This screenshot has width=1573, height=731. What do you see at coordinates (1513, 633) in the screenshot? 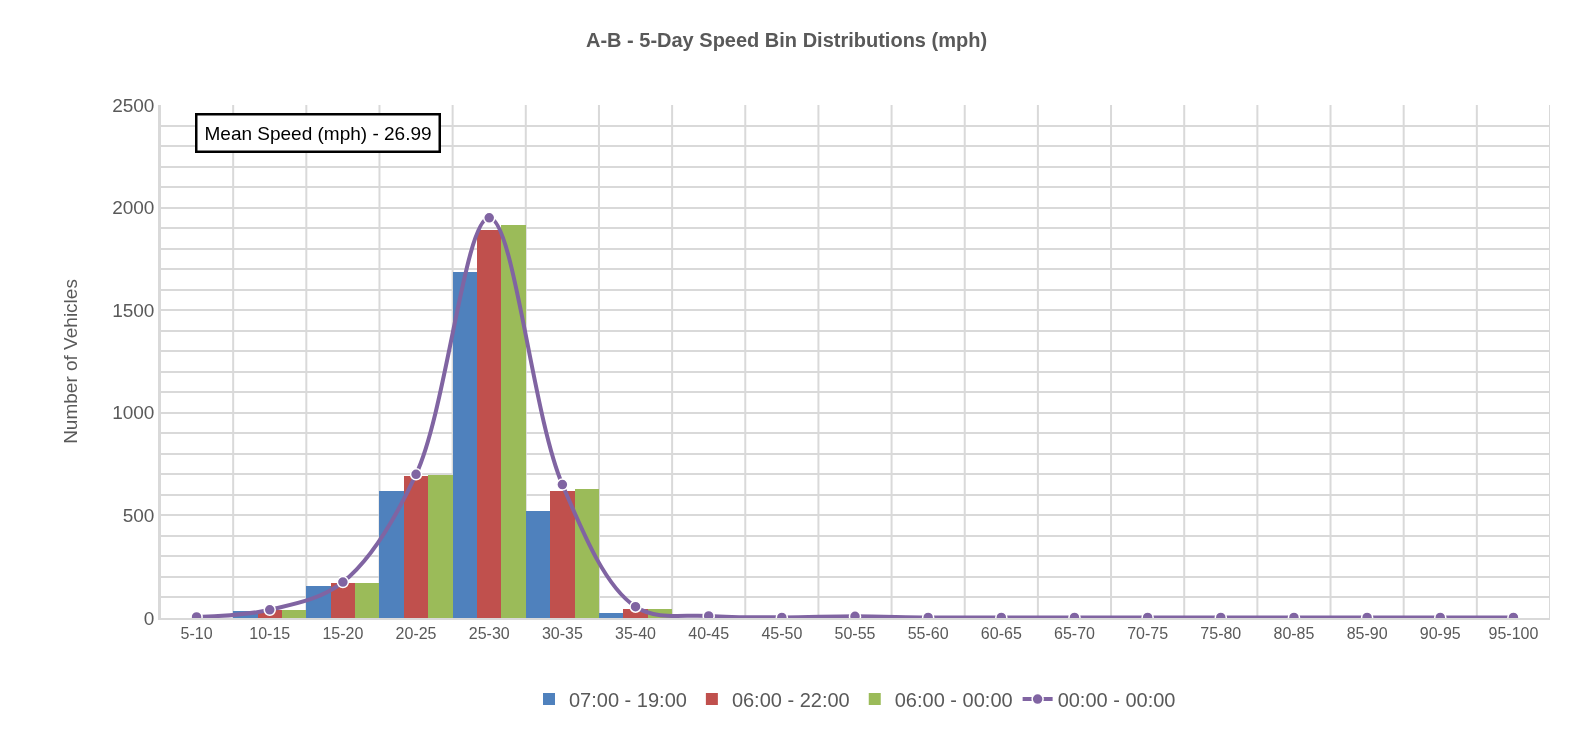
I see `x-tick-label: 95-100` at bounding box center [1513, 633].